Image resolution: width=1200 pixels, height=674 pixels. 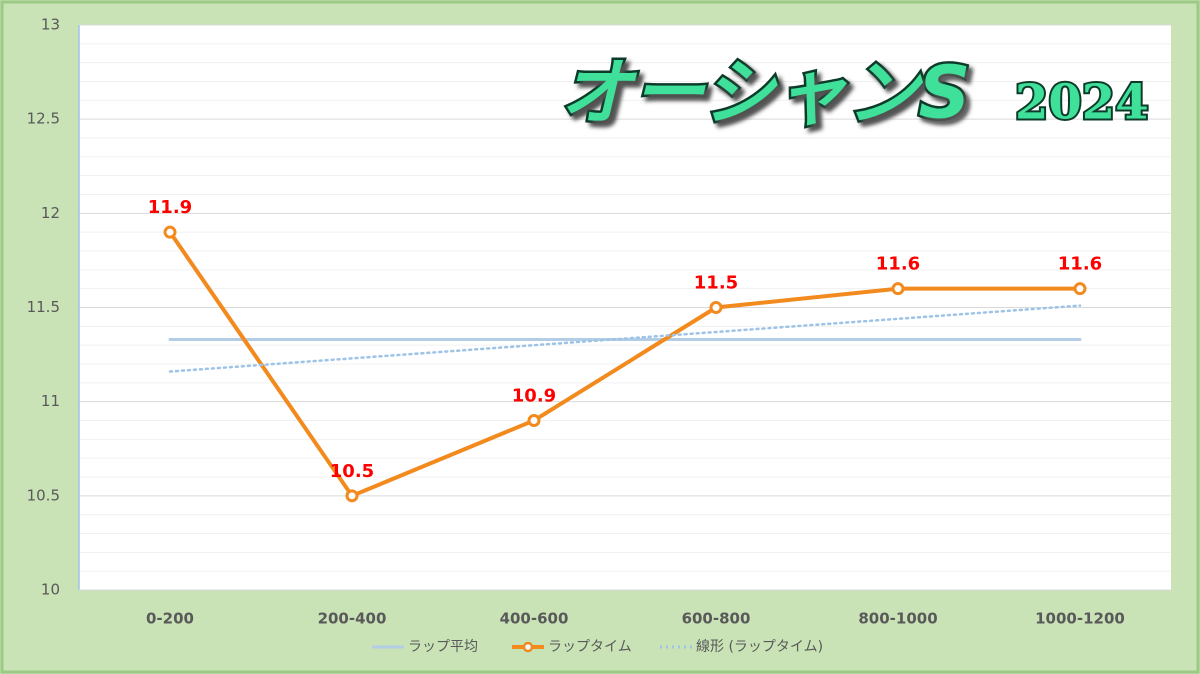 I want to click on y-tick-label: 11, so click(x=50, y=401).